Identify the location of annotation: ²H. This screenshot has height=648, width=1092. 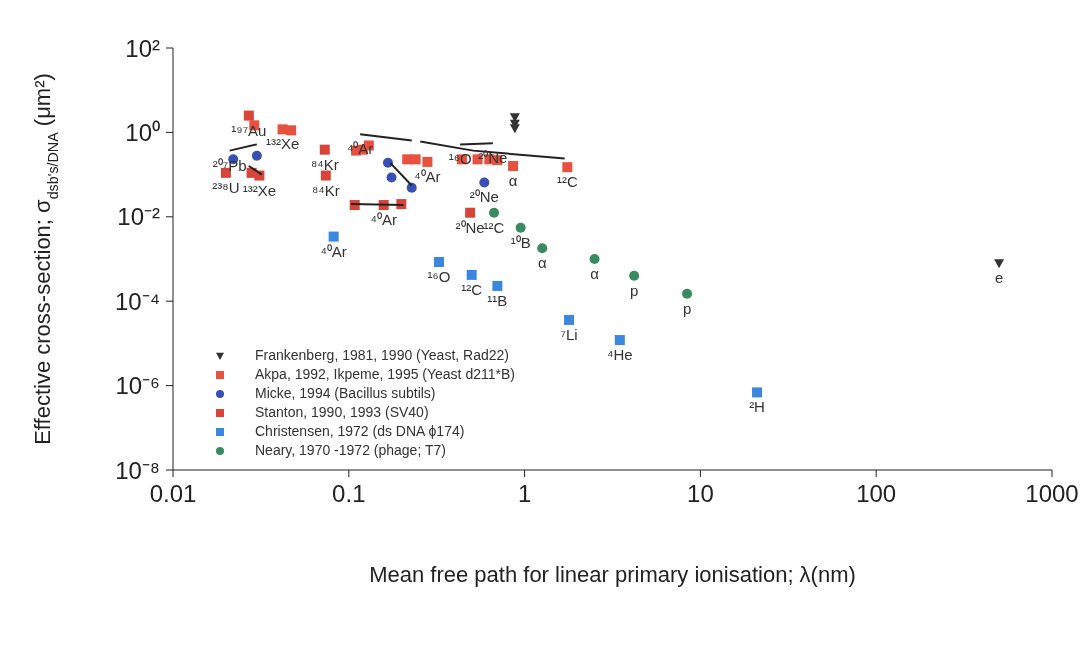
(757, 407).